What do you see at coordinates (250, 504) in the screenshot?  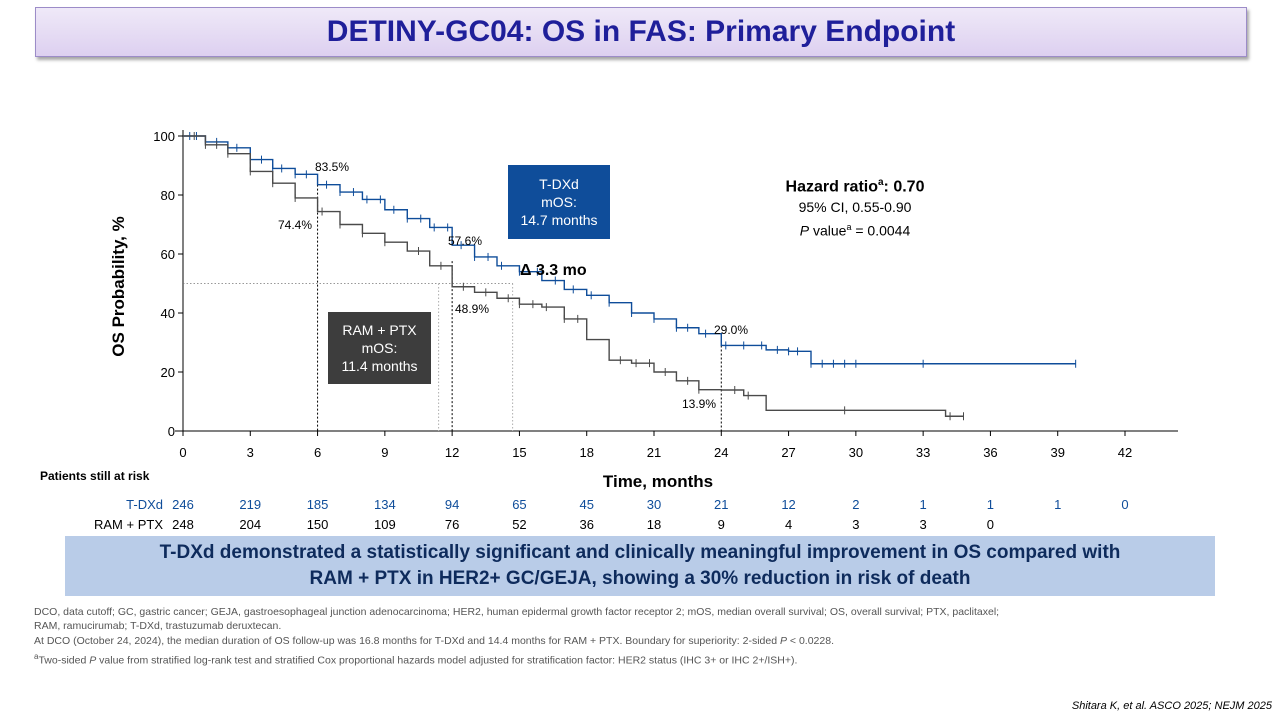 I see `risk-cell: 219` at bounding box center [250, 504].